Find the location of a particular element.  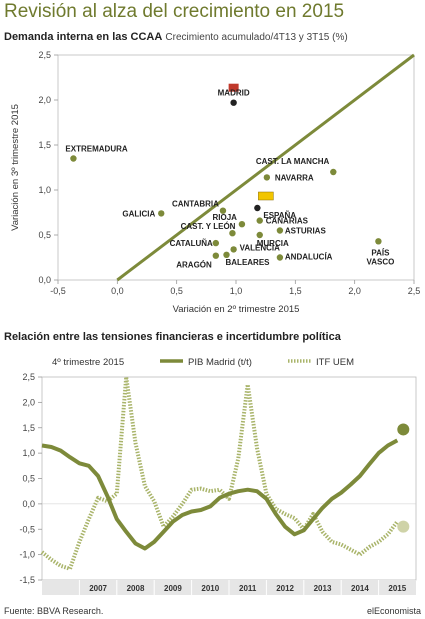

point-baleares is located at coordinates (226, 254).